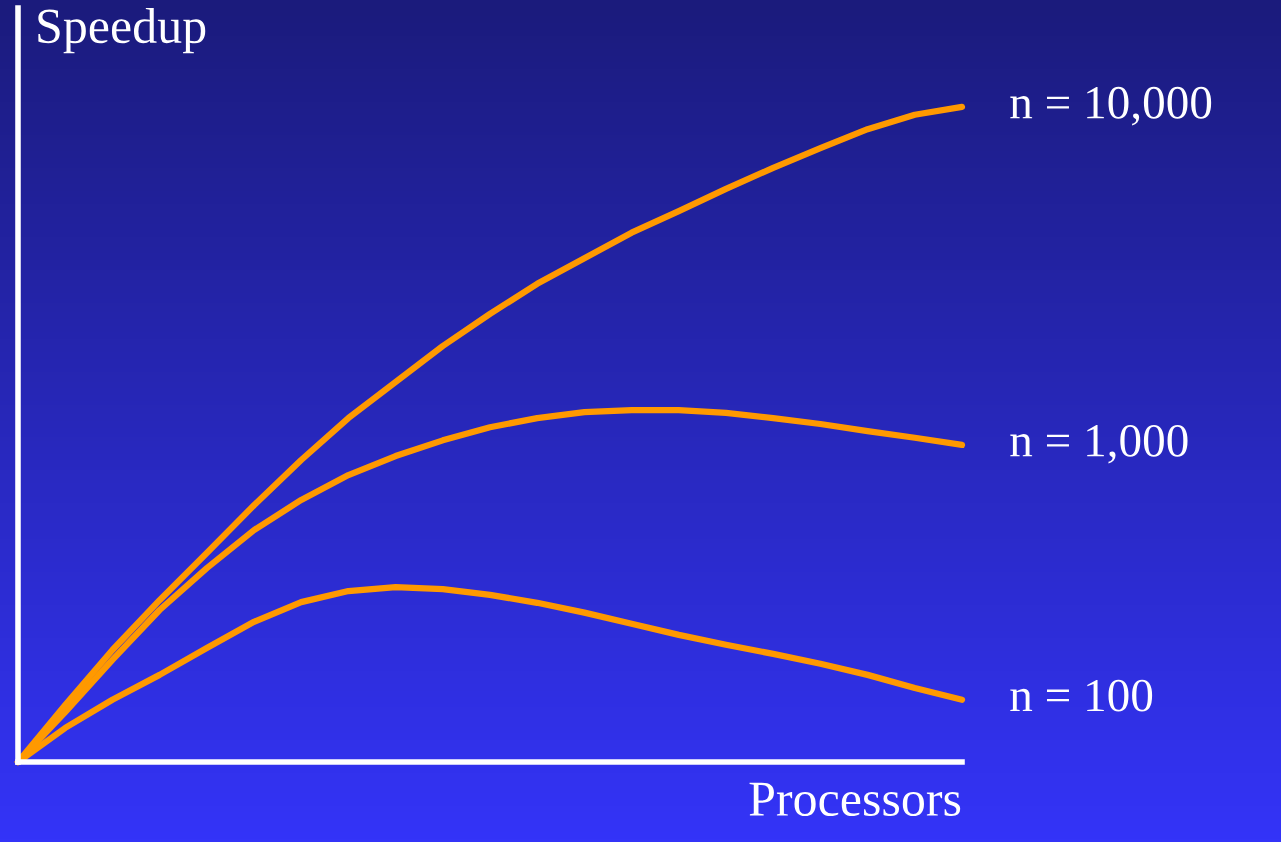  Describe the element at coordinates (122, 31) in the screenshot. I see `y-axis-title: Speedup` at that location.